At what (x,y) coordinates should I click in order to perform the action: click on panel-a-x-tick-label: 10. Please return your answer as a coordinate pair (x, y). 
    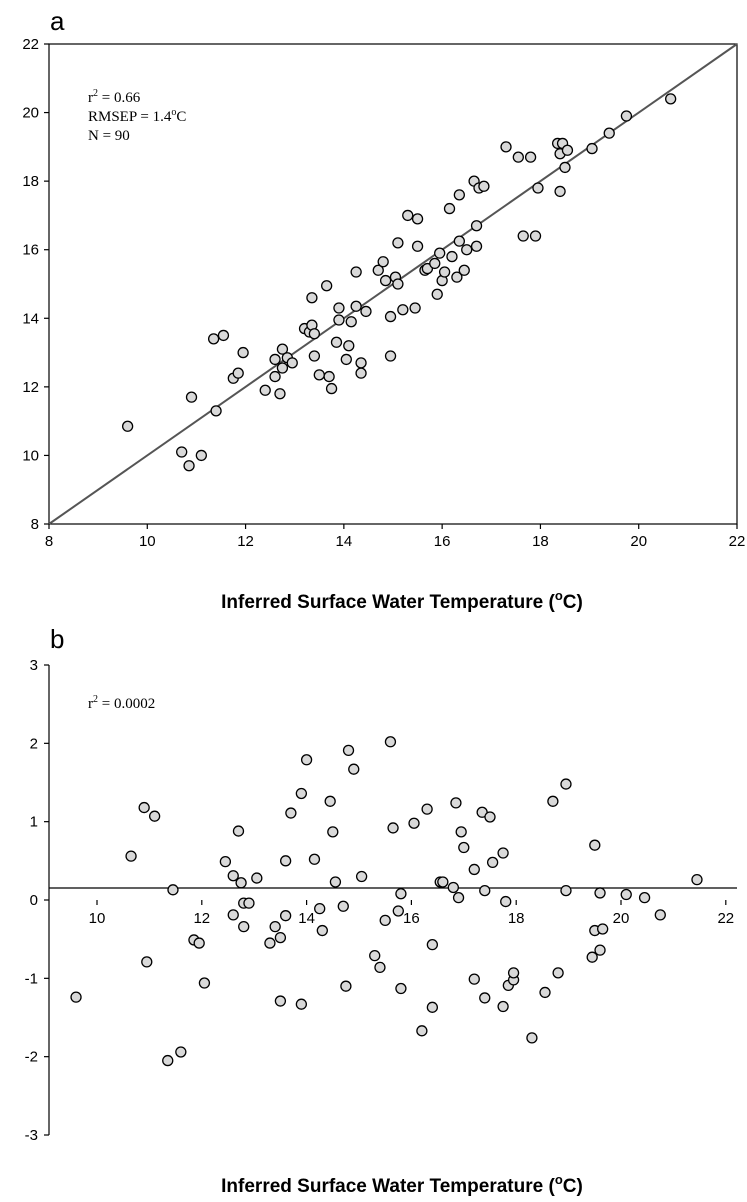
    Looking at the image, I should click on (147, 541).